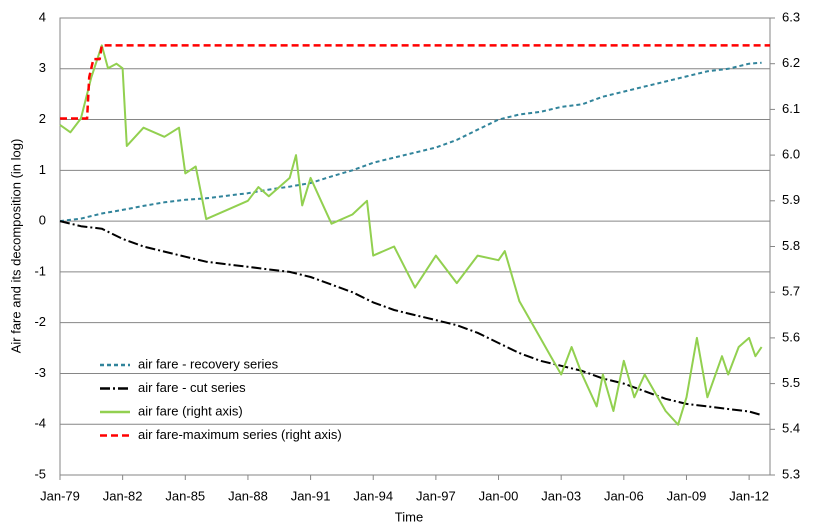  What do you see at coordinates (42, 220) in the screenshot?
I see `y-tick-label: 0` at bounding box center [42, 220].